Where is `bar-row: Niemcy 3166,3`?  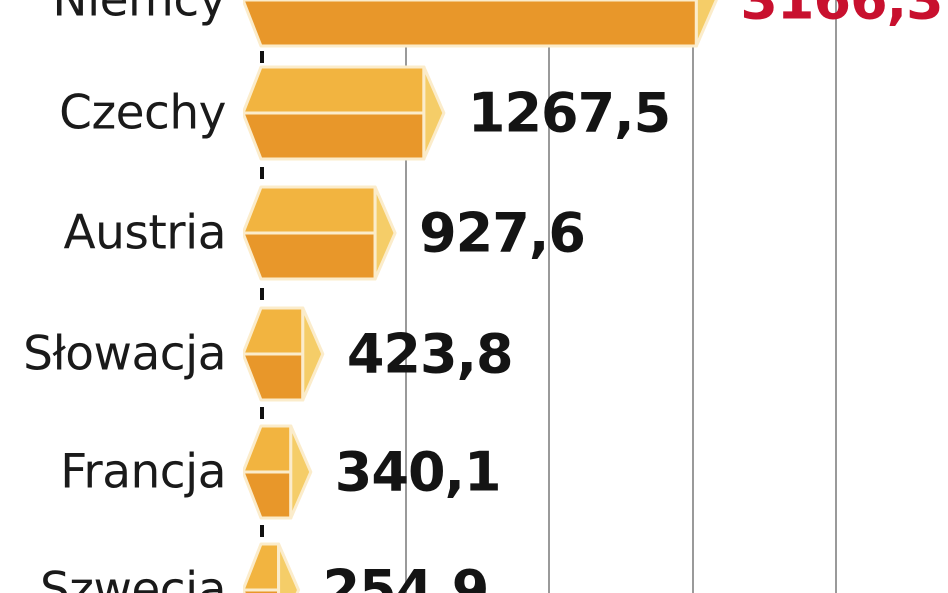
bar-row: Niemcy 3166,3 is located at coordinates (474, 25).